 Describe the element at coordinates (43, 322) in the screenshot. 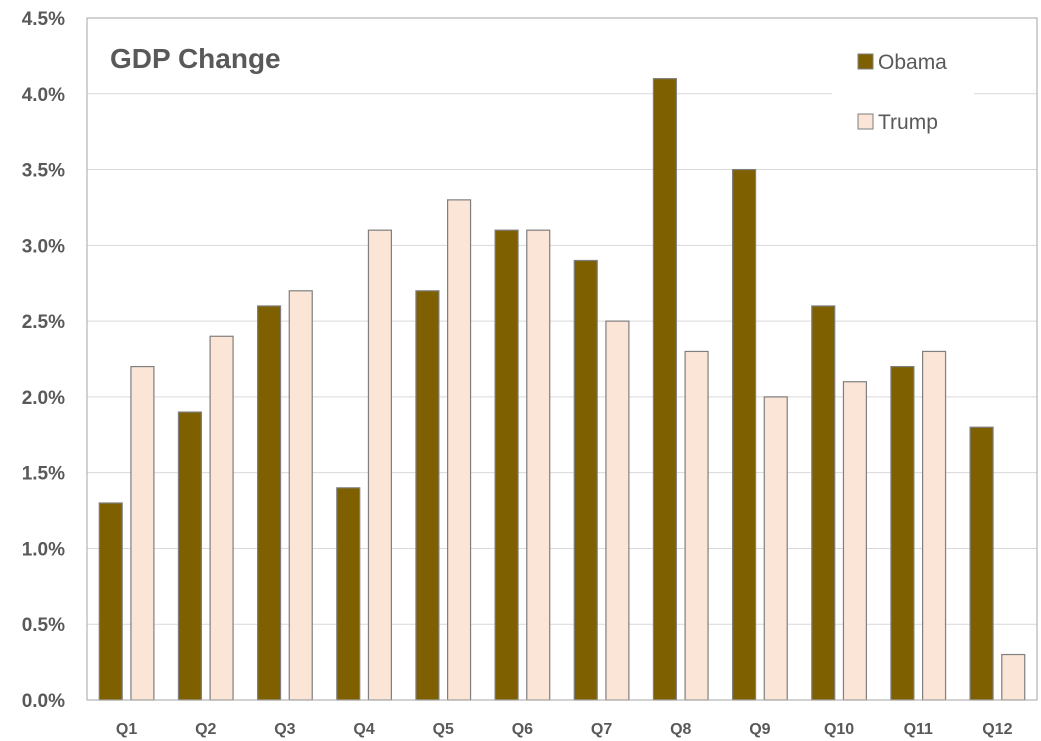

I see `y-tick-label: 2.5%` at that location.